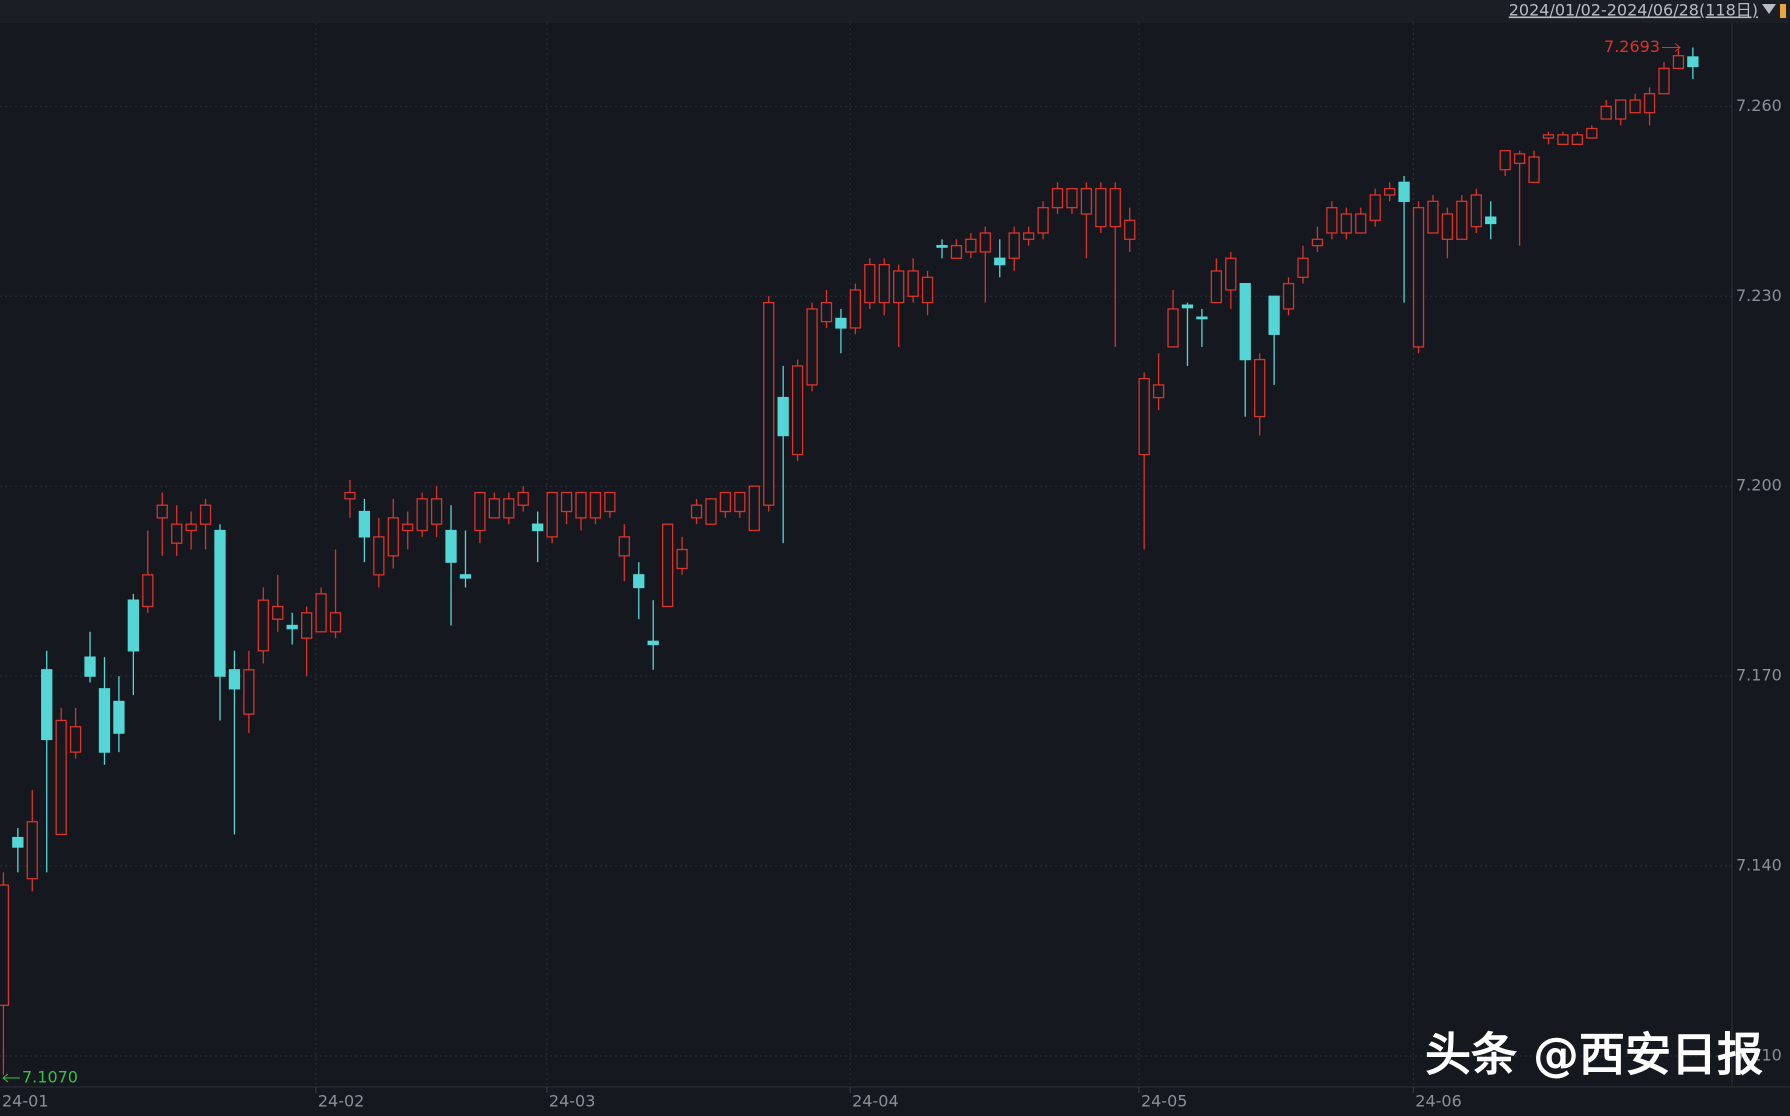  I want to click on max-label: 7.2693, so click(1632, 46).